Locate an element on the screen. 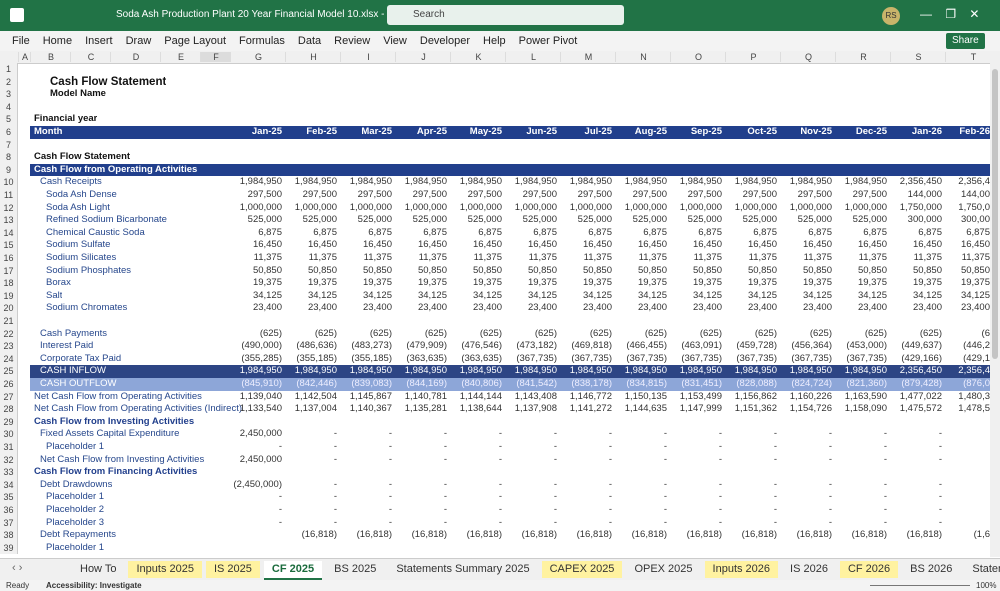  search-box: Search is located at coordinates (505, 15).